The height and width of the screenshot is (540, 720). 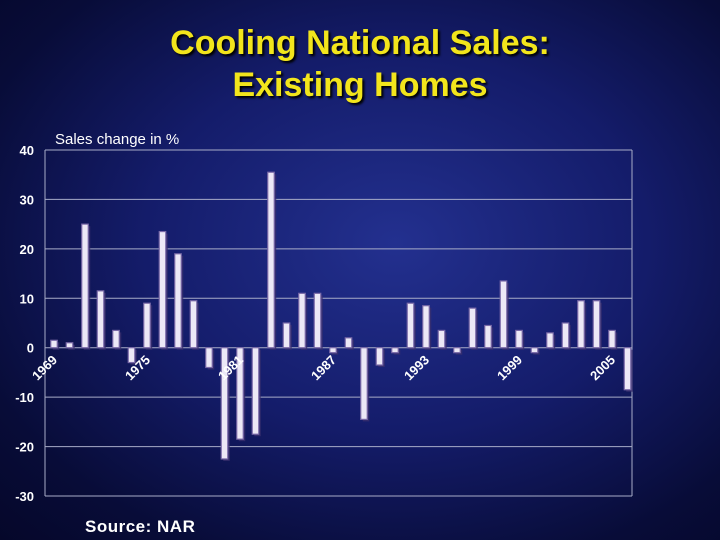 I want to click on y-tick-label: 10, so click(x=27, y=298).